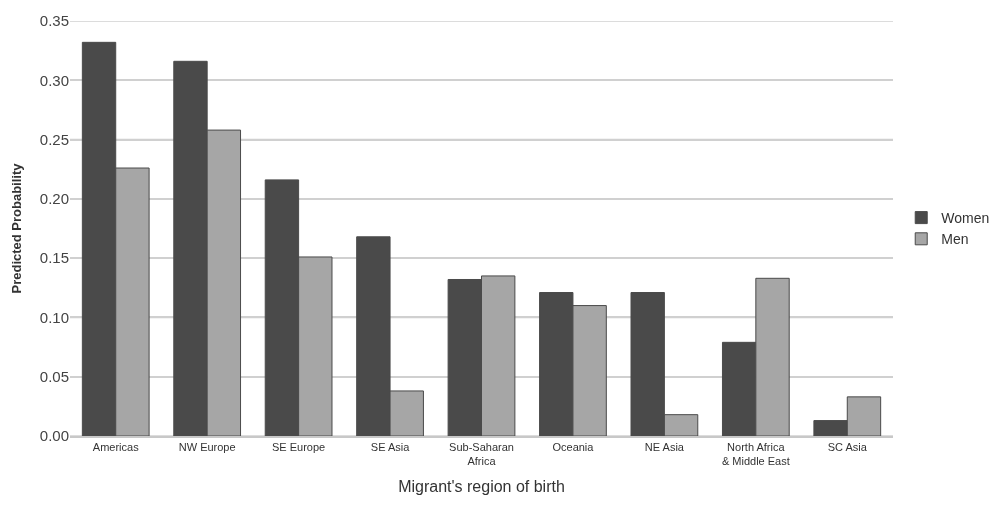 The image size is (1006, 505). I want to click on x-tick-label: SE Europe, so click(299, 446).